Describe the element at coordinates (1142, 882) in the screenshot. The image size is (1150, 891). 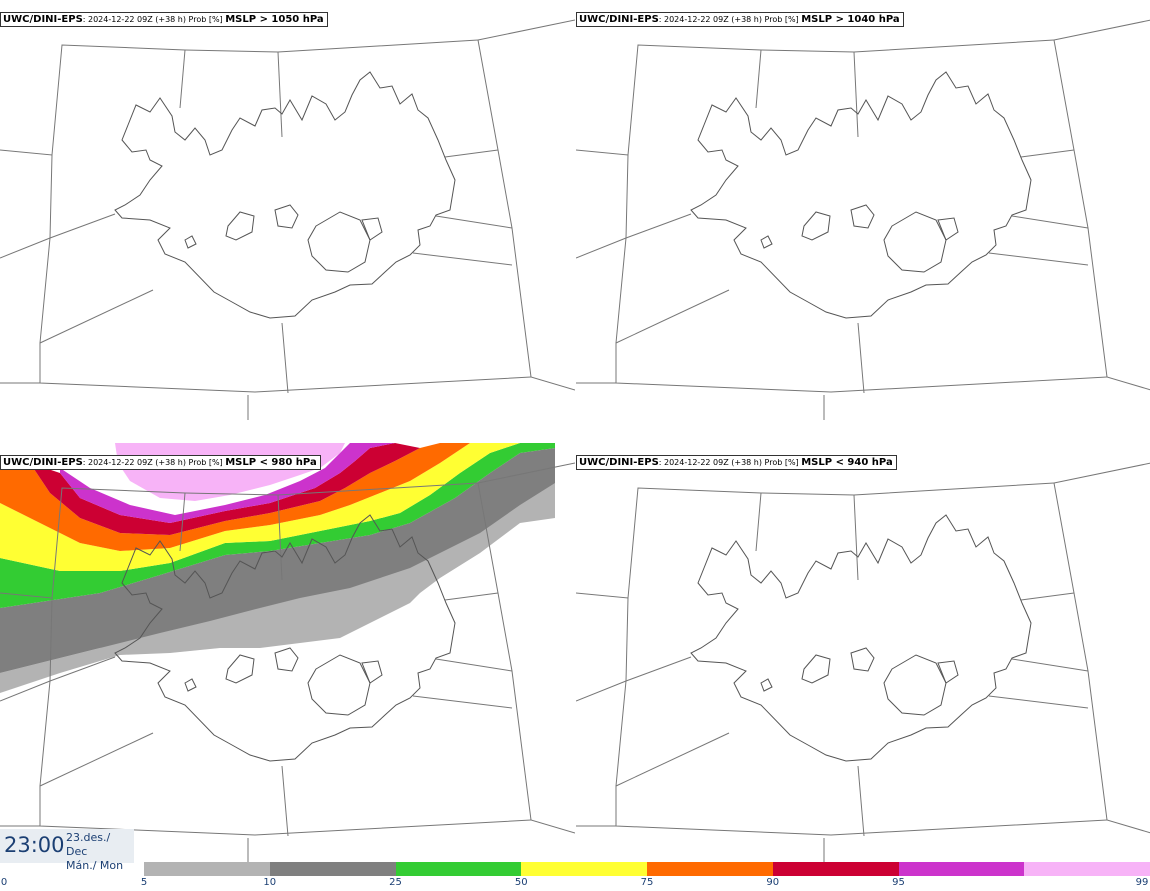
I see `colorbar-label: 99` at that location.